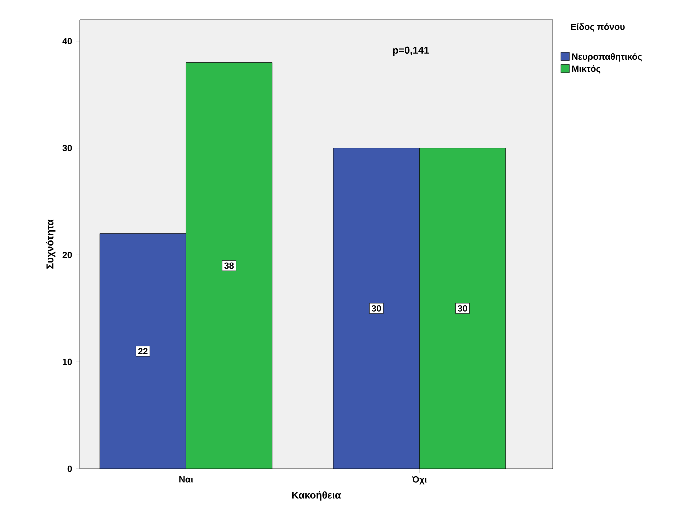 This screenshot has width=692, height=529. What do you see at coordinates (67, 362) in the screenshot?
I see `y-tick-label: 10` at bounding box center [67, 362].